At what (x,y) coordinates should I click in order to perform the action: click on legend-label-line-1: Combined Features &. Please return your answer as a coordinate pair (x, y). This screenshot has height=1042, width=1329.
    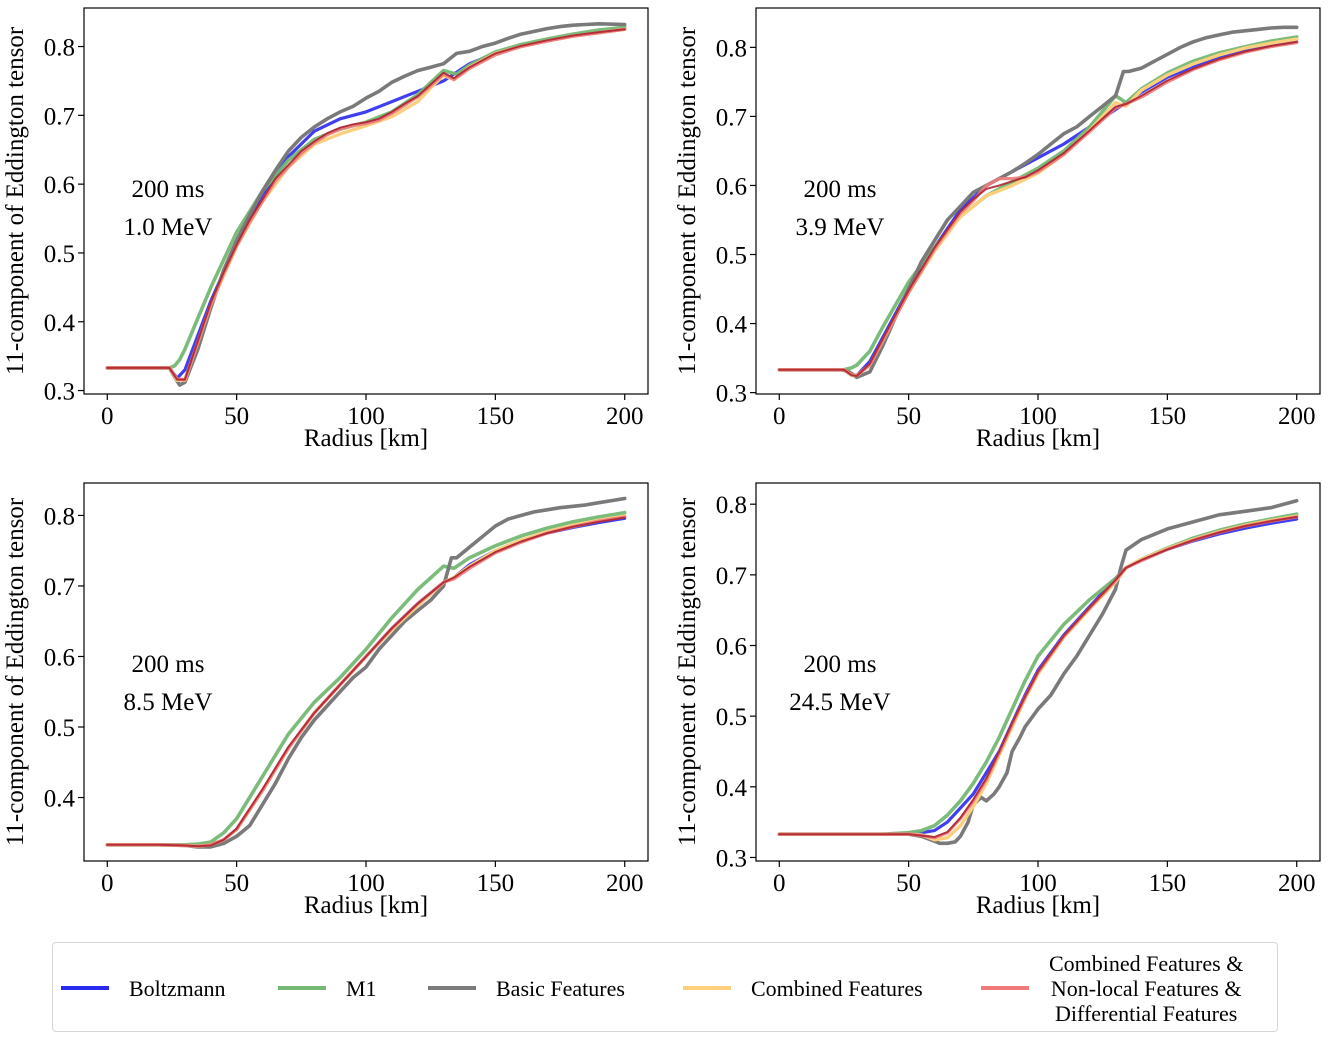
    Looking at the image, I should click on (1146, 963).